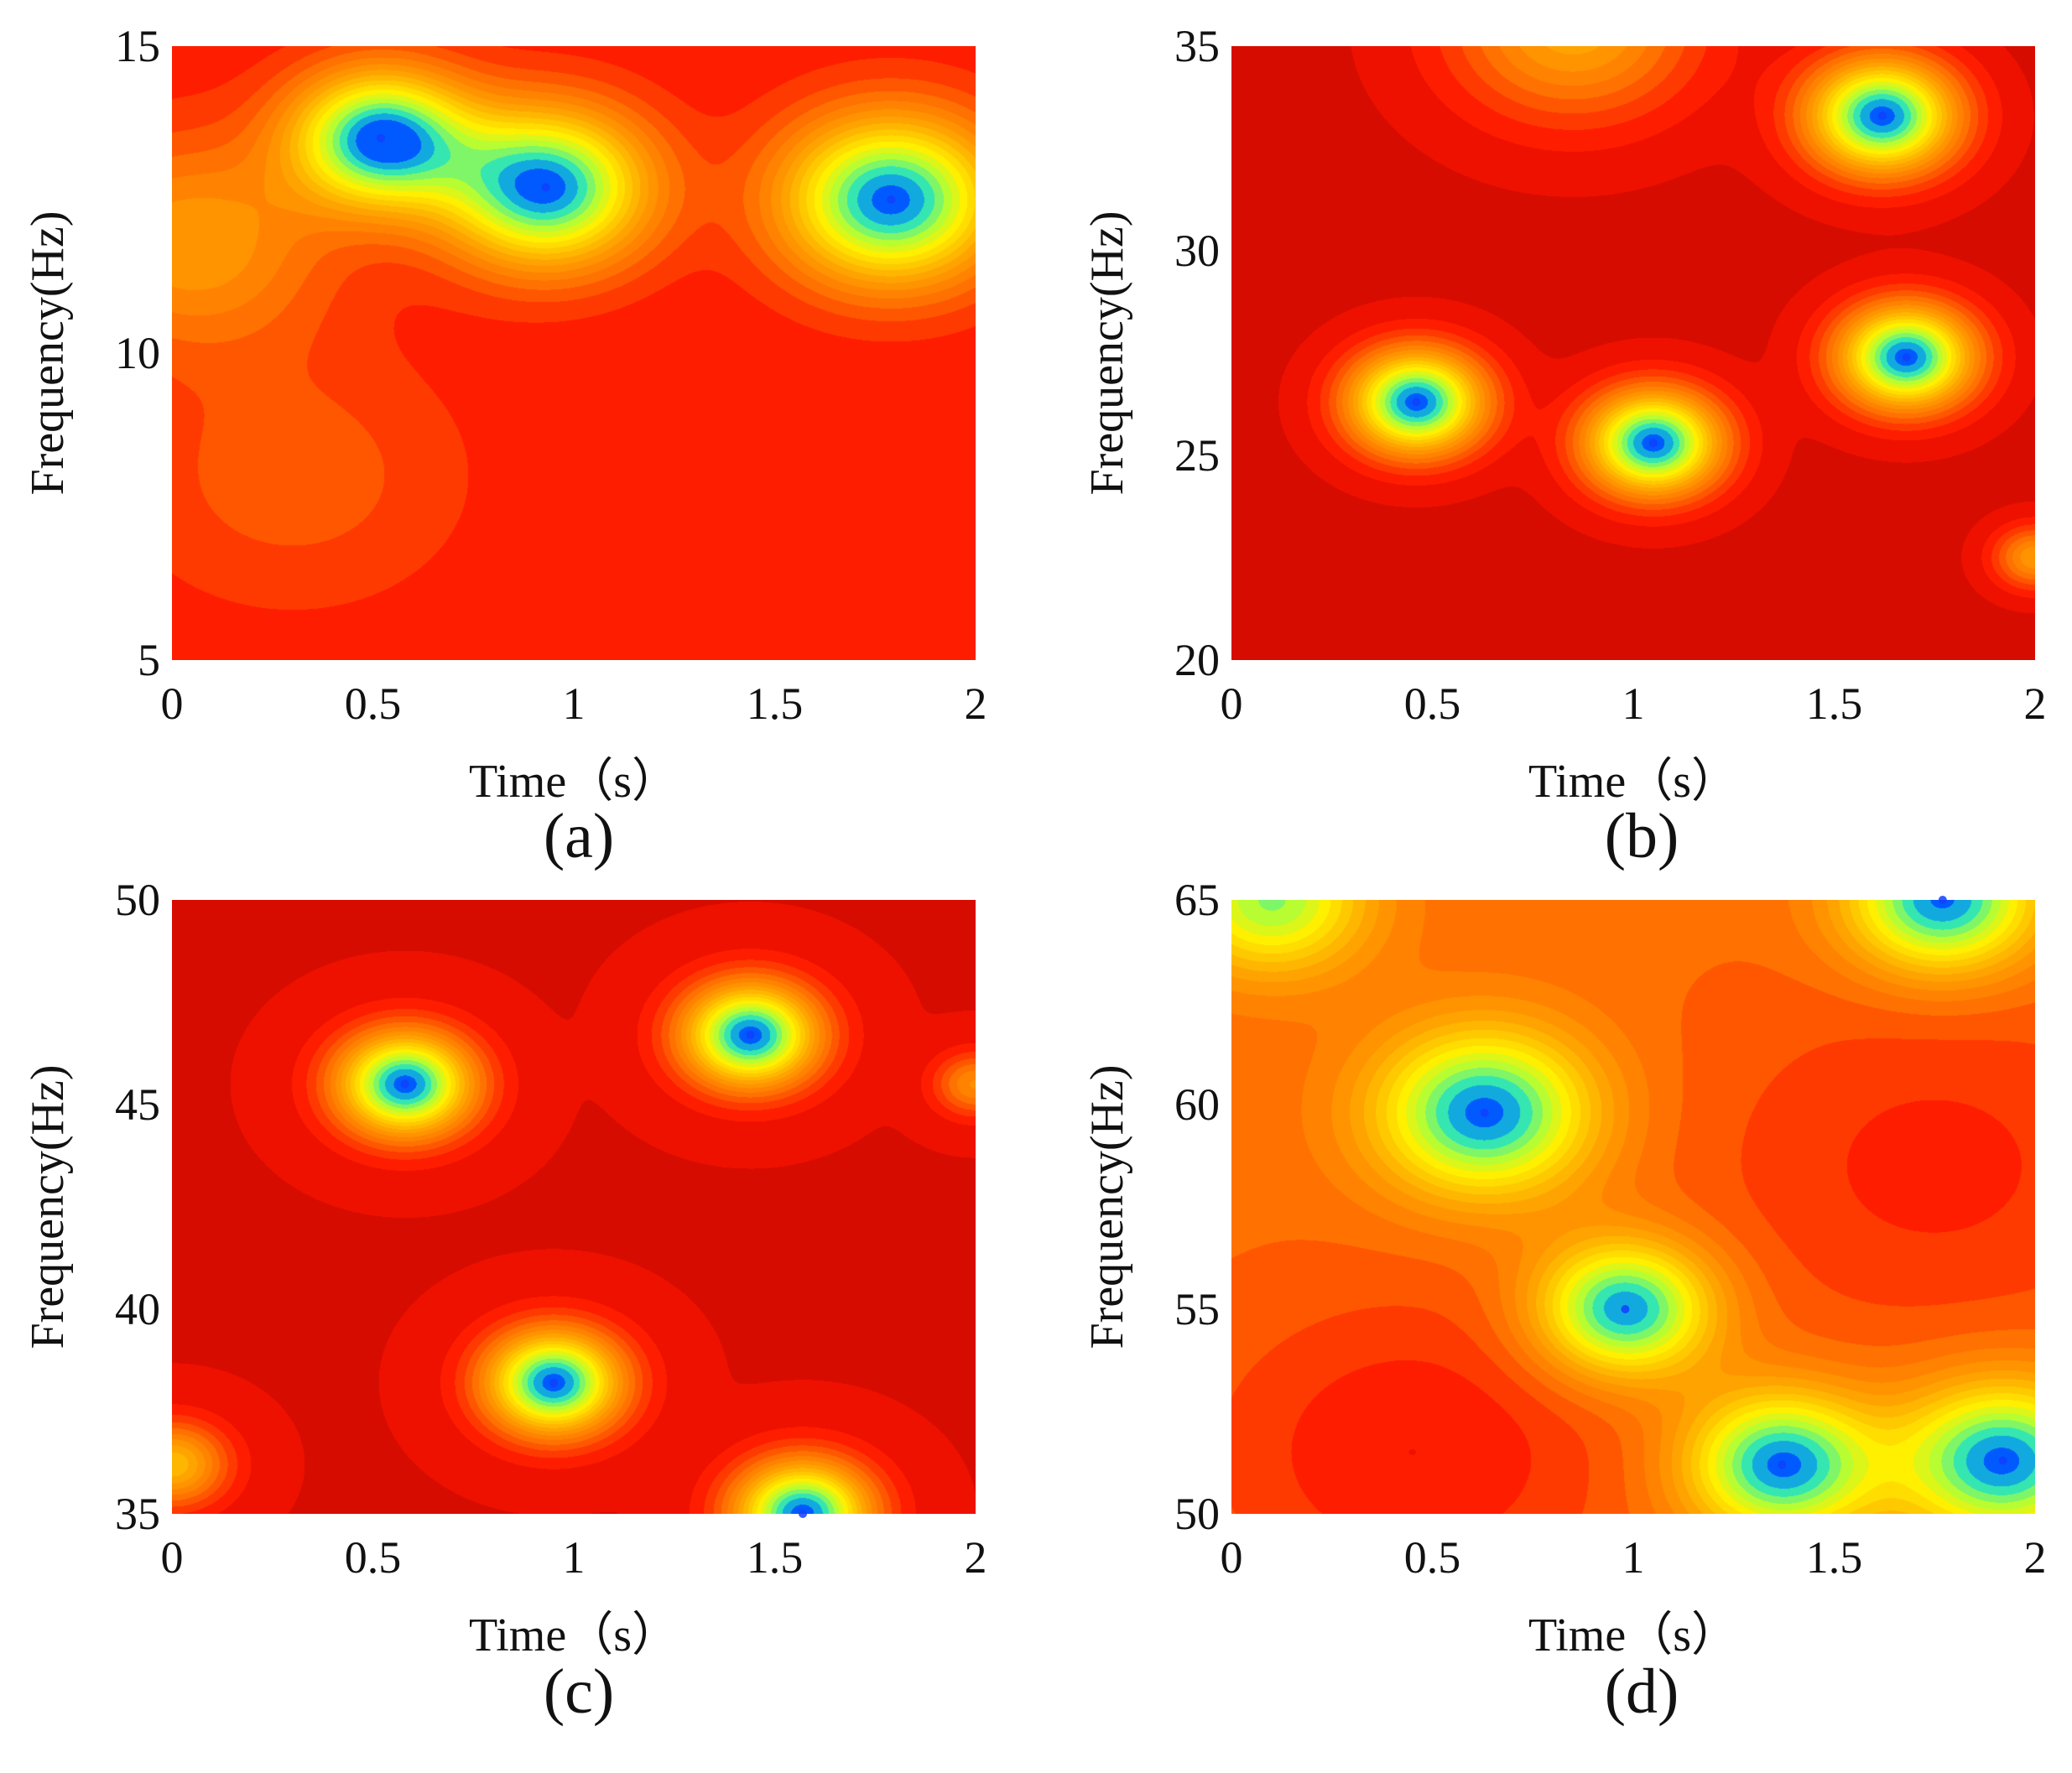 Image resolution: width=2072 pixels, height=1773 pixels. What do you see at coordinates (1197, 456) in the screenshot?
I see `y-tick-label: 25` at bounding box center [1197, 456].